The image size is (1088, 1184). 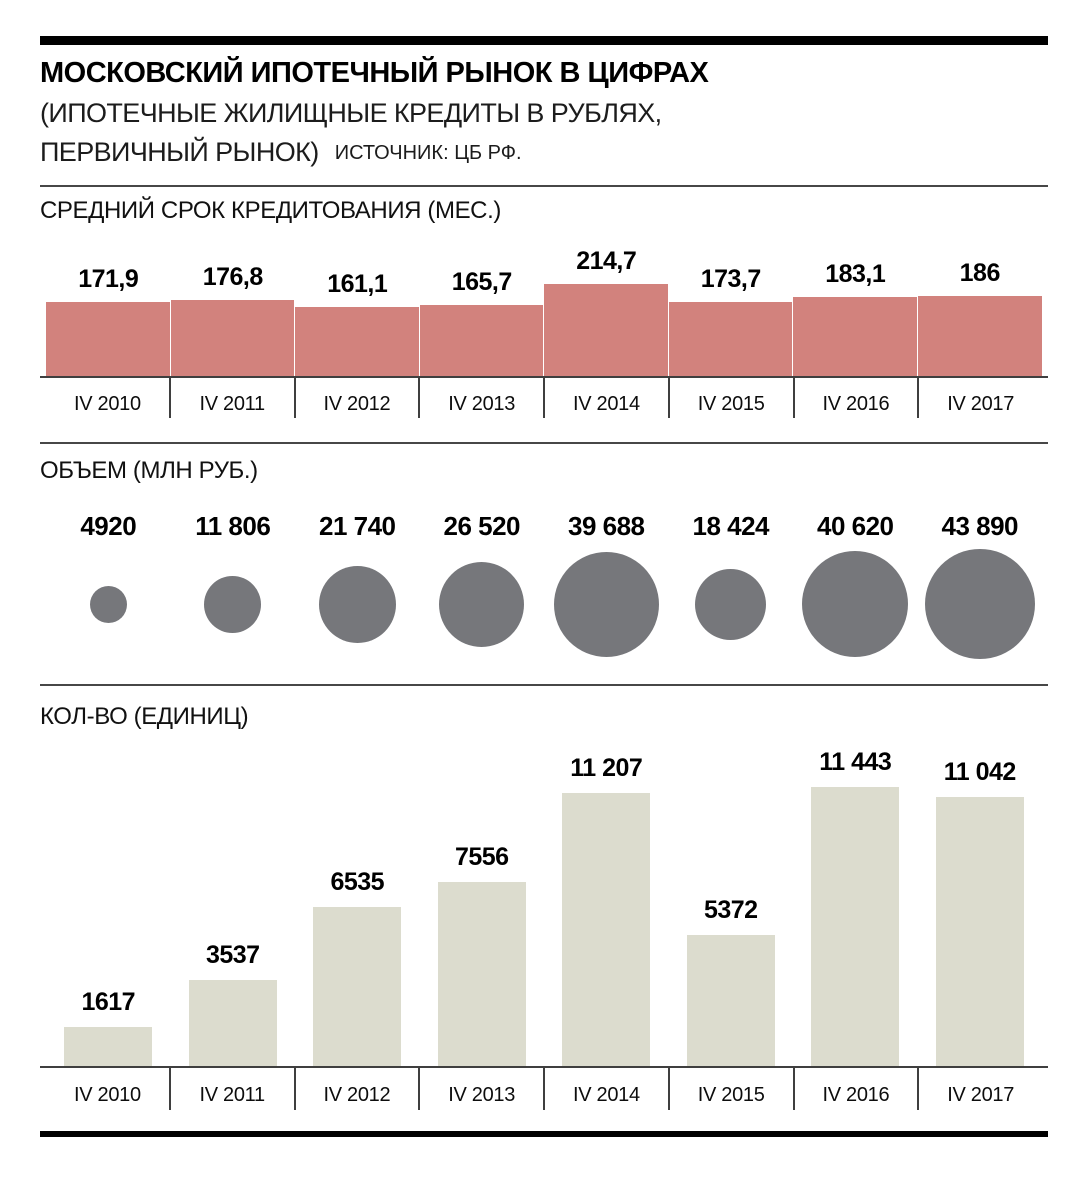 What do you see at coordinates (270, 210) in the screenshot?
I see `term-chart-title: СРЕДНИЙ СРОК КРЕДИТОВАНИЯ (МЕС.)` at bounding box center [270, 210].